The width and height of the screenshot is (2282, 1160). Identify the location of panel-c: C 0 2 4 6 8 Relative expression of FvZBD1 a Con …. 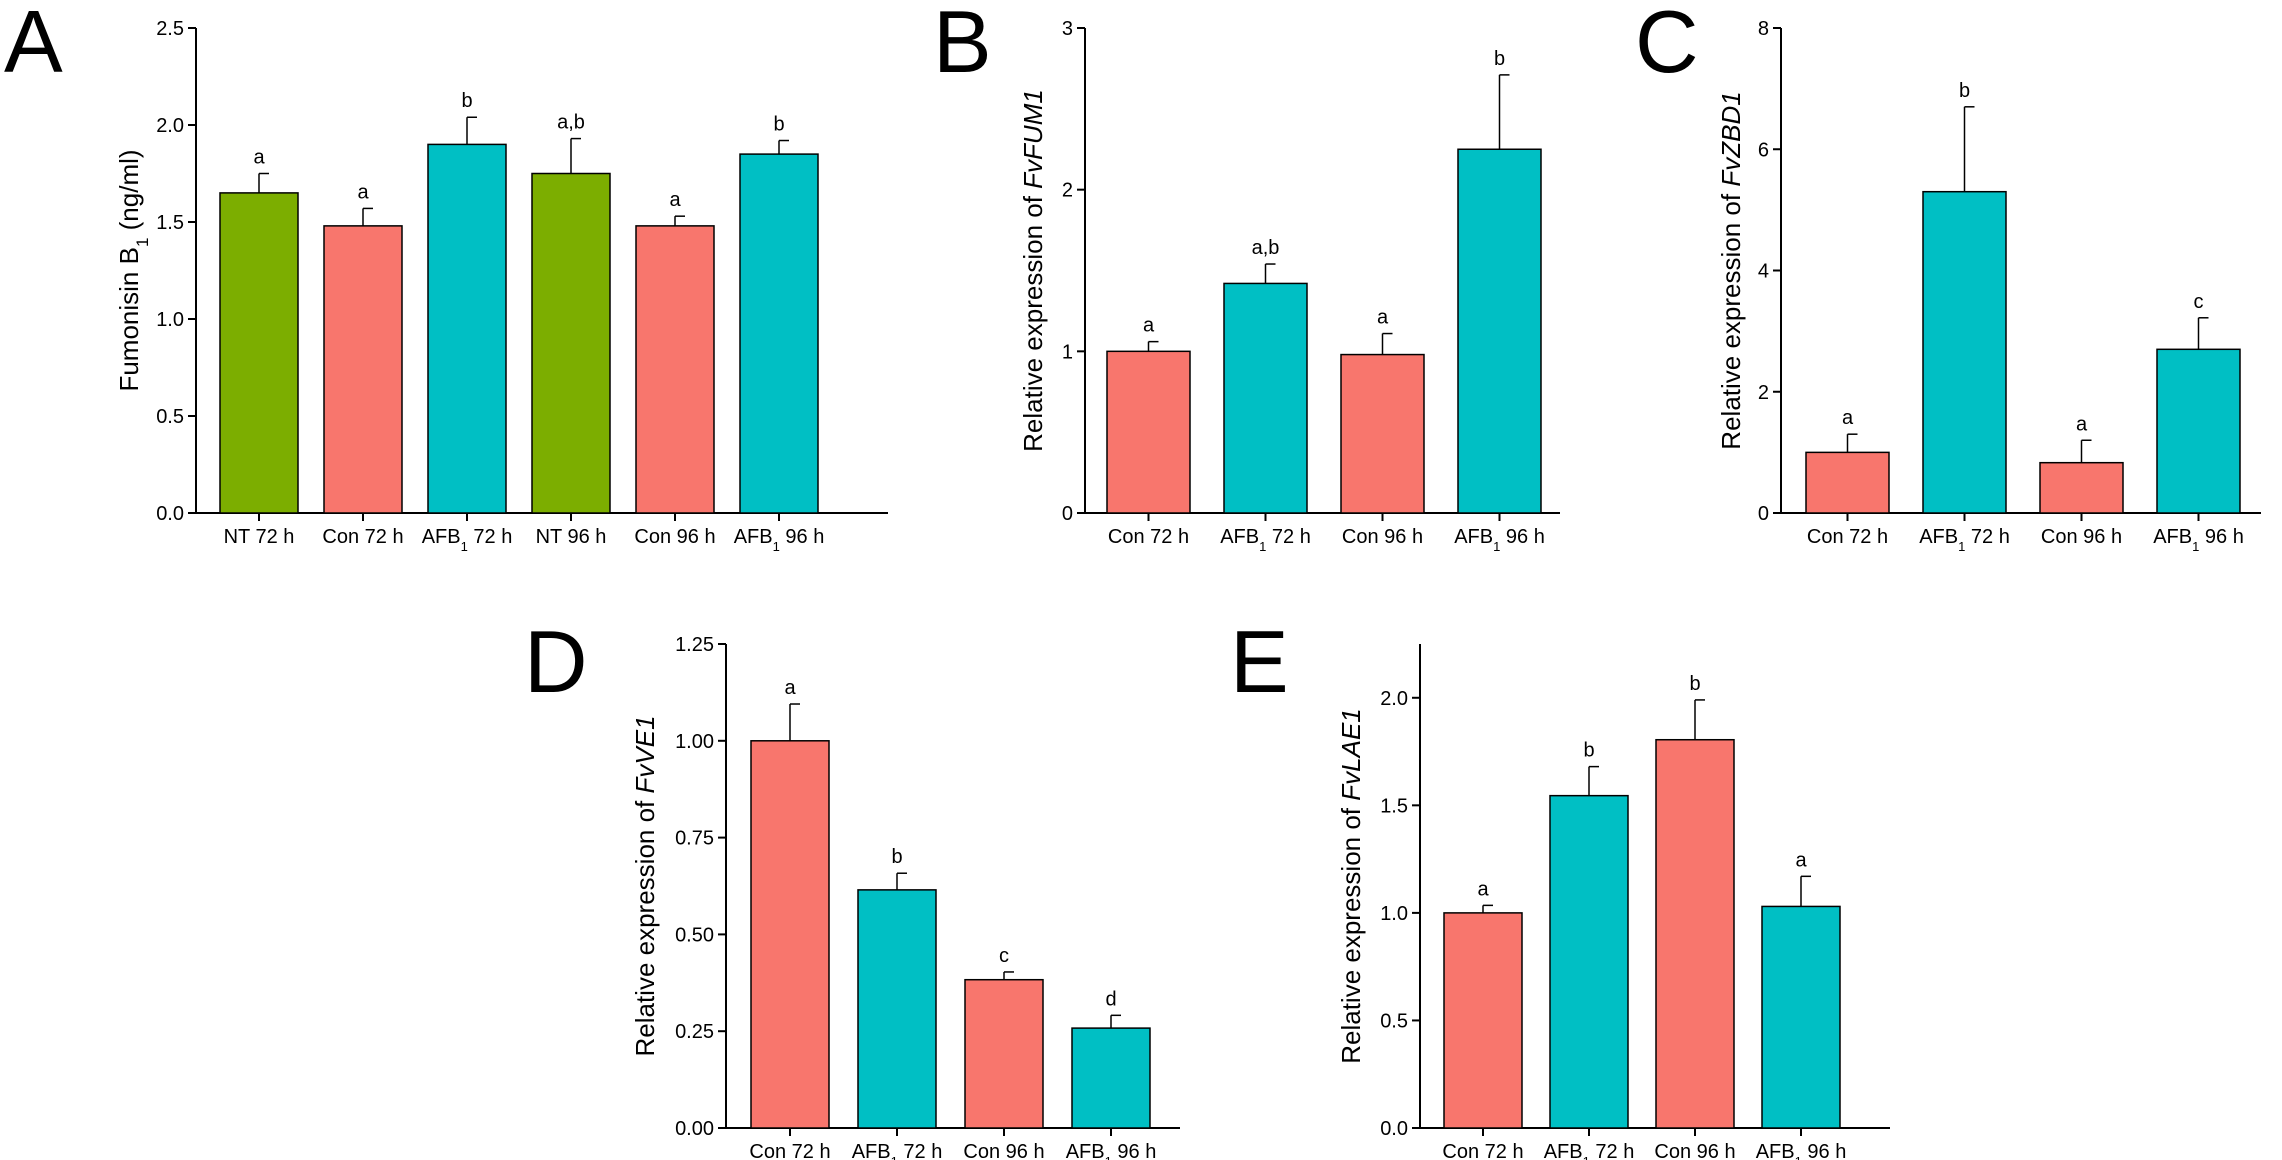
(1948, 277).